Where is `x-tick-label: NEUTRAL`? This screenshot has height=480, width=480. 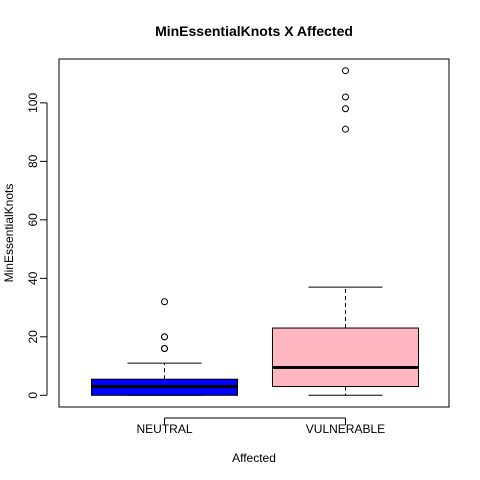 x-tick-label: NEUTRAL is located at coordinates (164, 429).